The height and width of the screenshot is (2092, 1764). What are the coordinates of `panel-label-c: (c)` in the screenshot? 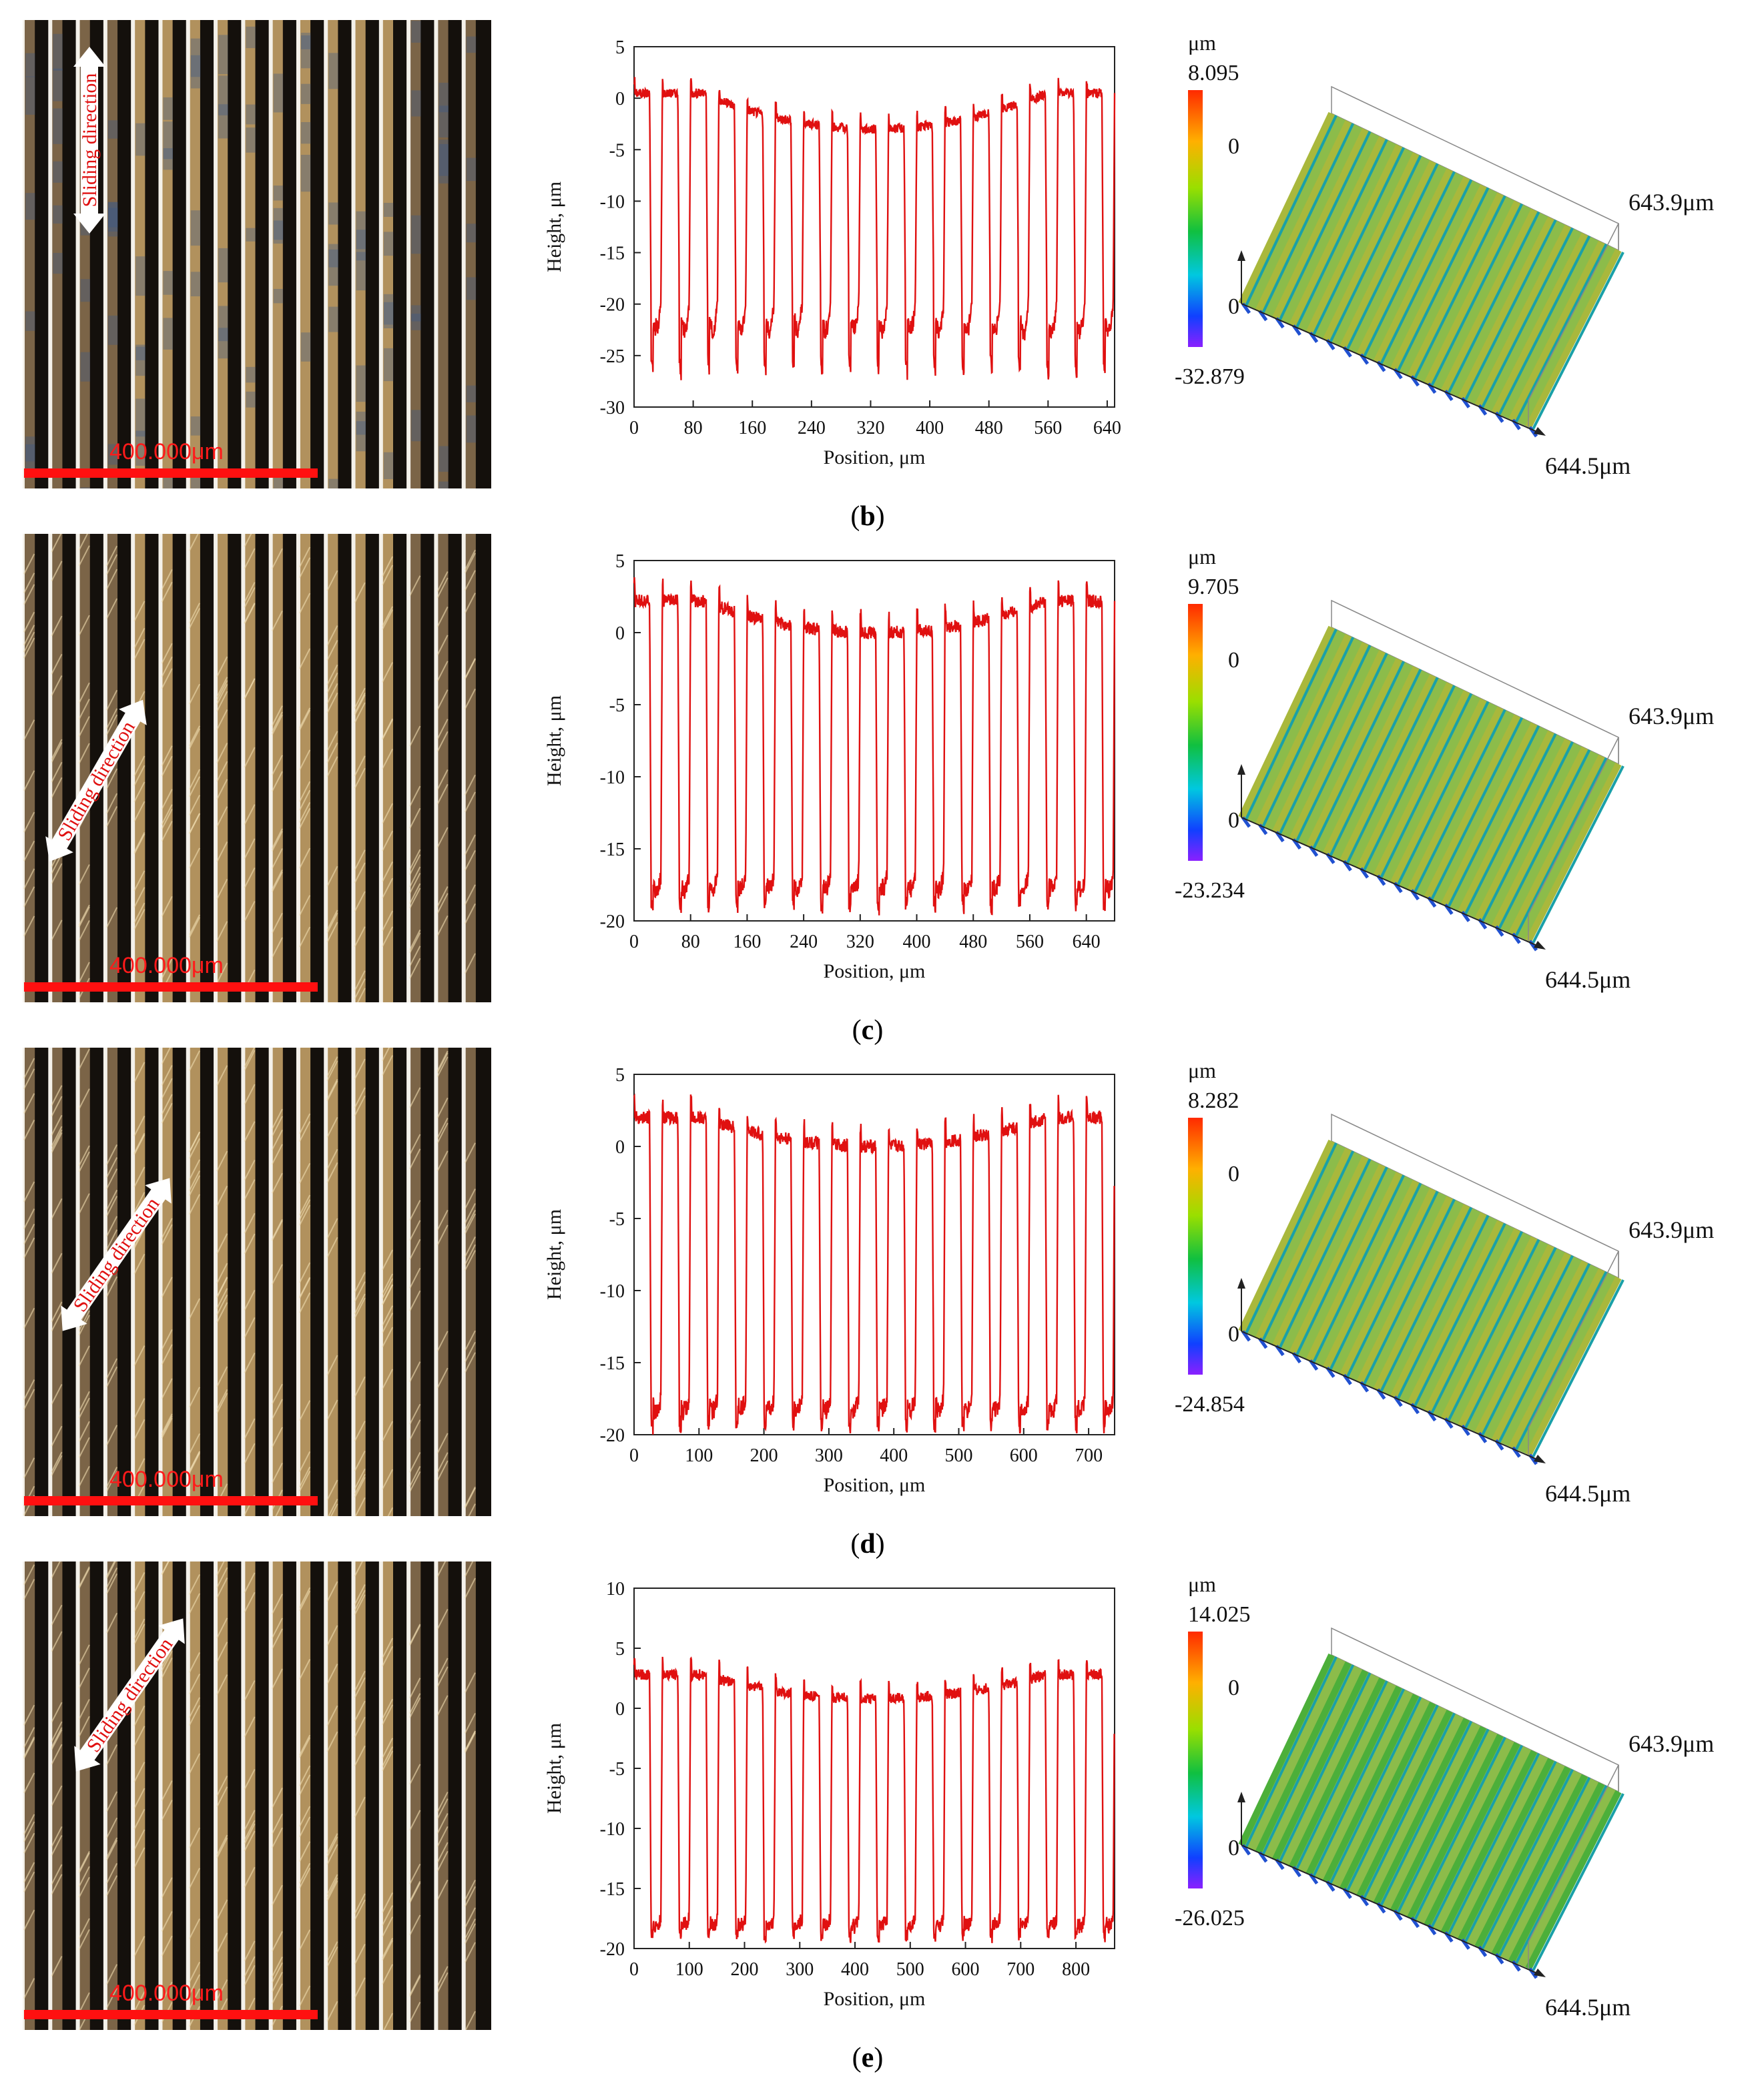 It's located at (868, 1030).